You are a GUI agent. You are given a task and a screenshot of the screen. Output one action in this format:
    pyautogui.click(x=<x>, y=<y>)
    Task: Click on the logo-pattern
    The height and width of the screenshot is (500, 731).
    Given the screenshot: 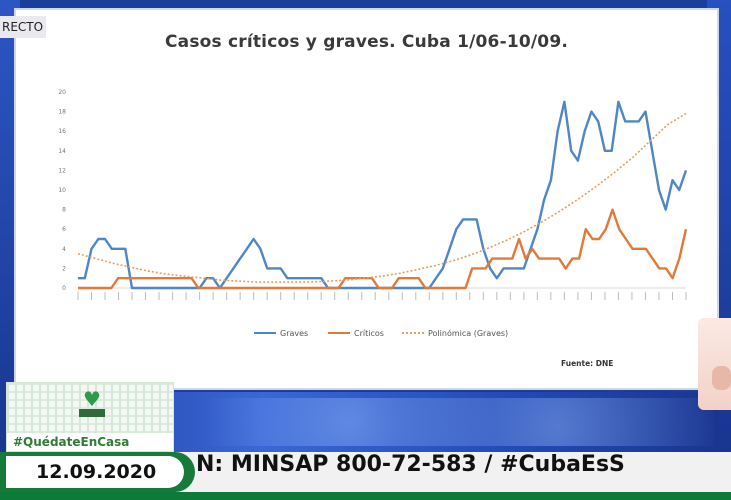 What is the action you would take?
    pyautogui.click(x=90, y=408)
    